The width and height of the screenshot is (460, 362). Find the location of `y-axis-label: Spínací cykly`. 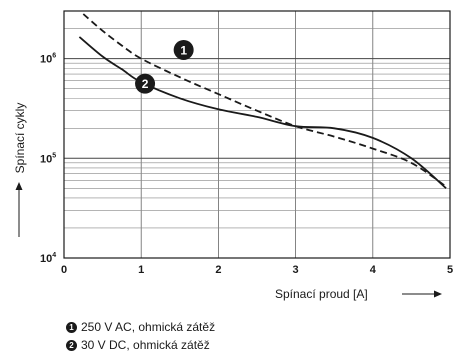

y-axis-label: Spínací cykly is located at coordinates (20, 138).